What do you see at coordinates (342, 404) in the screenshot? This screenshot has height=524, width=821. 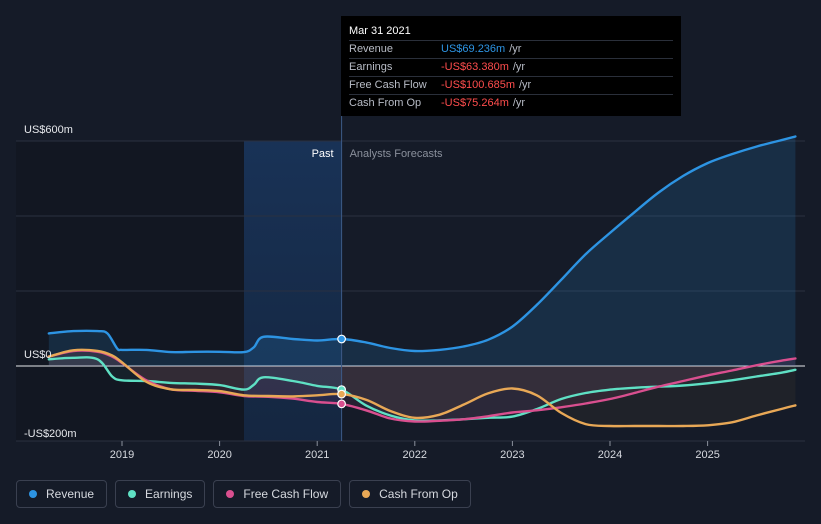 I see `free-cash-flow-marker` at bounding box center [342, 404].